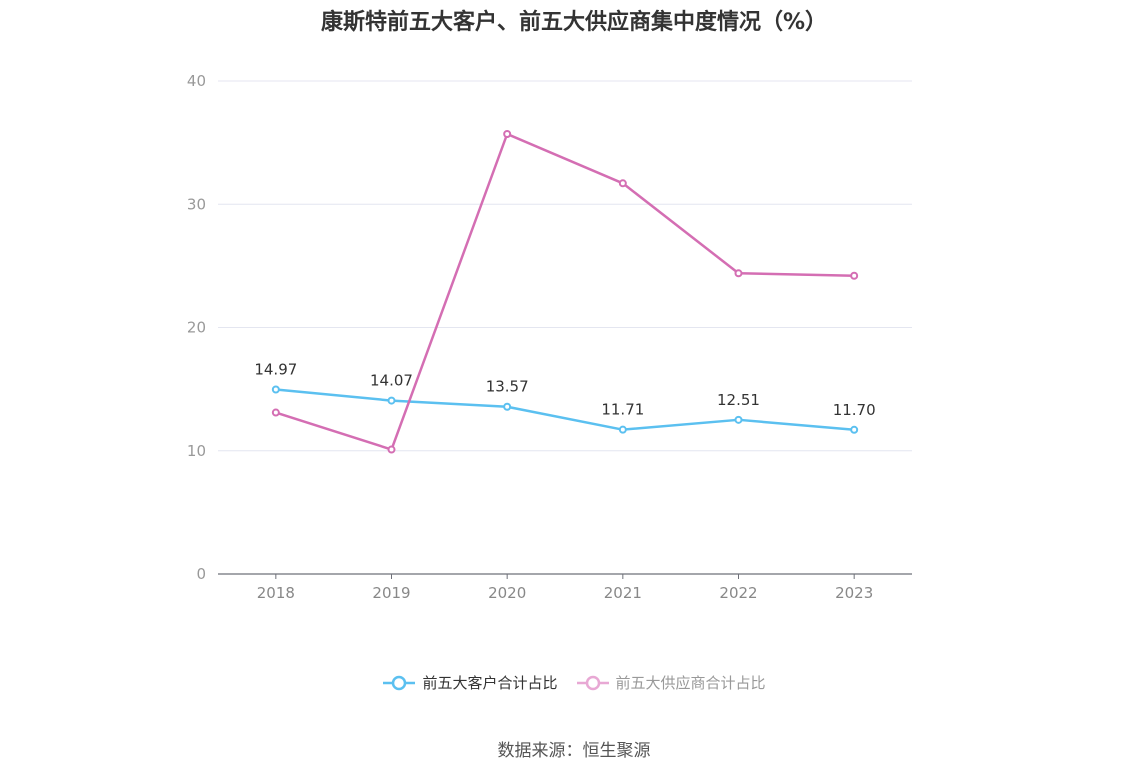 The width and height of the screenshot is (1148, 776). What do you see at coordinates (276, 593) in the screenshot?
I see `x-tick-label: 2018` at bounding box center [276, 593].